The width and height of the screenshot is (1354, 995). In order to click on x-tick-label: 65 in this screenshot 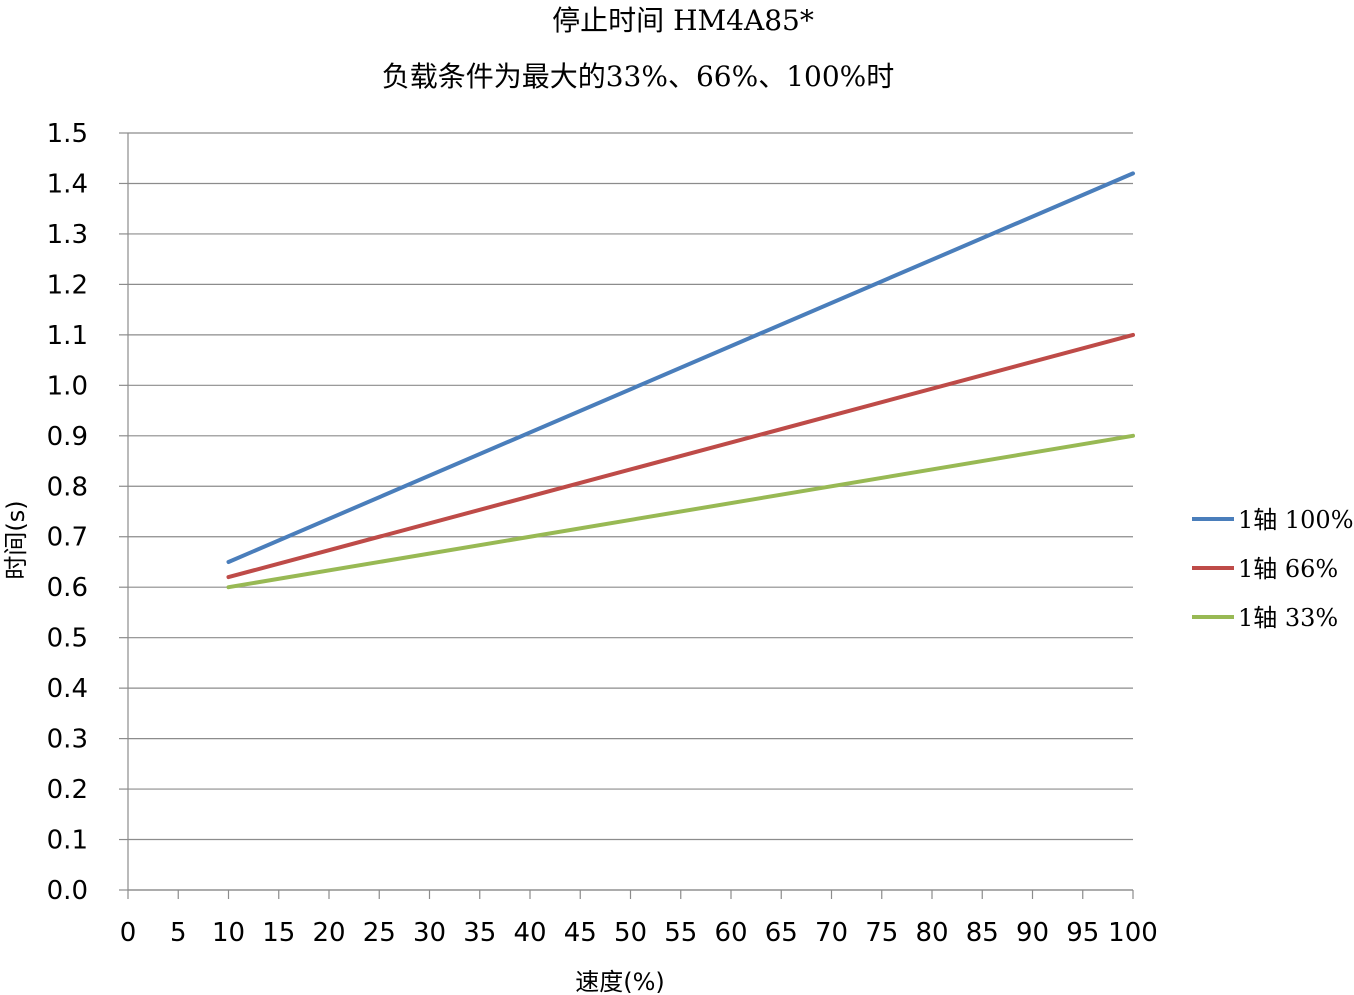, I will do `click(781, 933)`.